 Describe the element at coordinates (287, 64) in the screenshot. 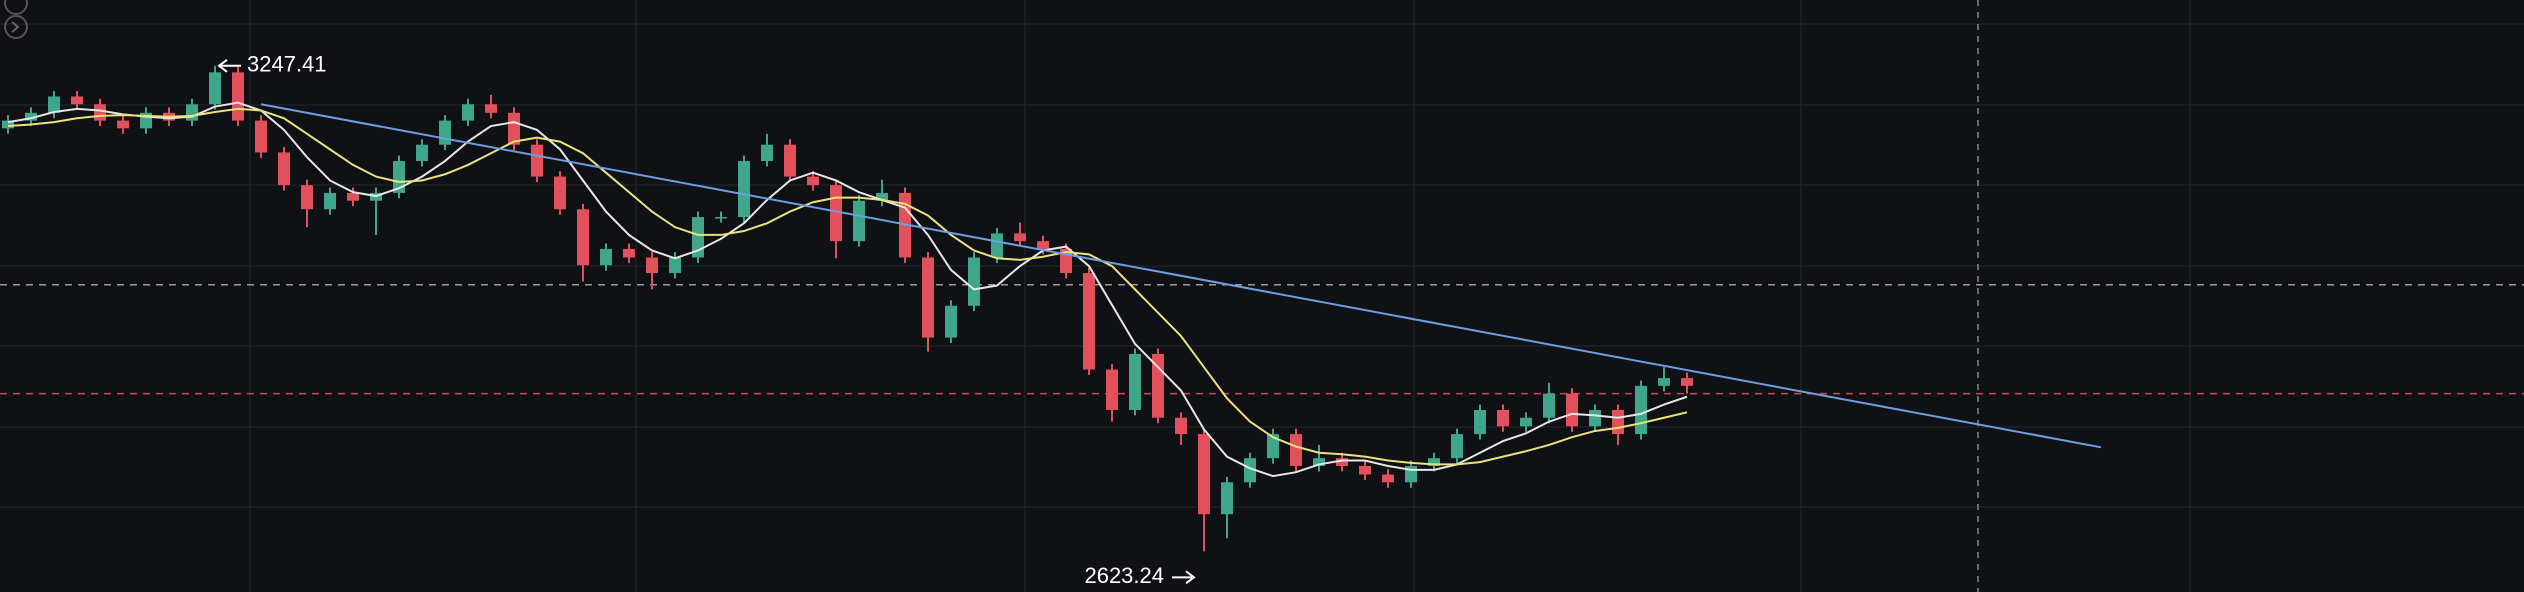

I see `max-label: 3247.41` at that location.